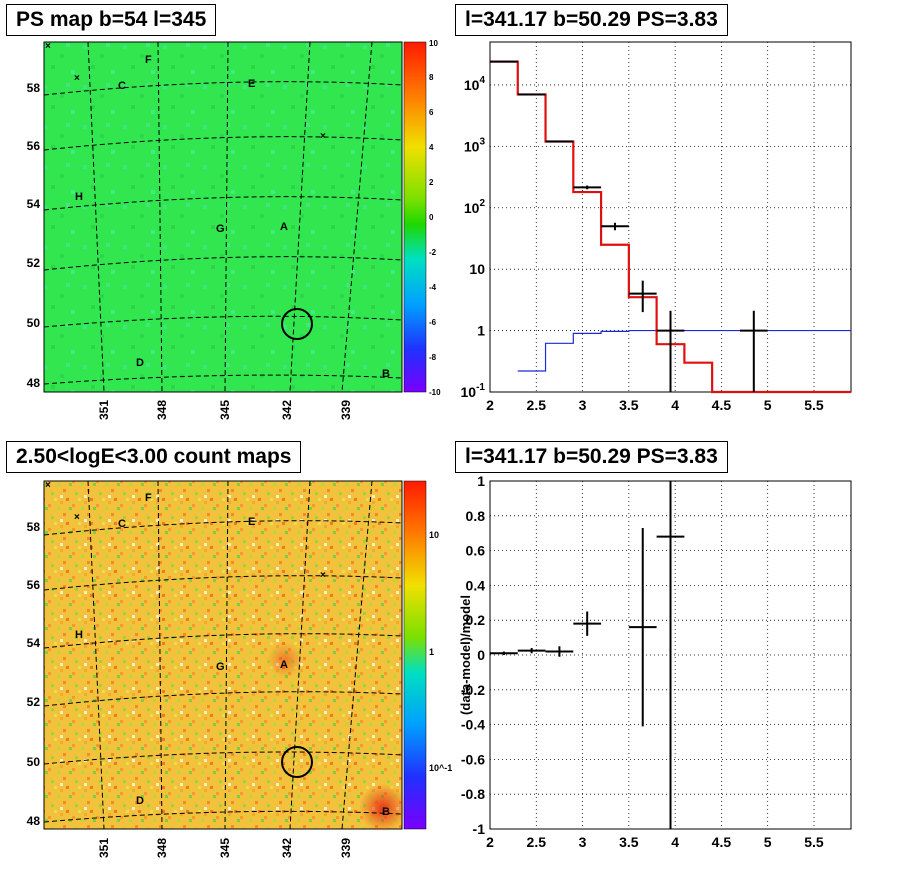 The image size is (898, 875). I want to click on spectrum-blue-model, so click(684, 350).